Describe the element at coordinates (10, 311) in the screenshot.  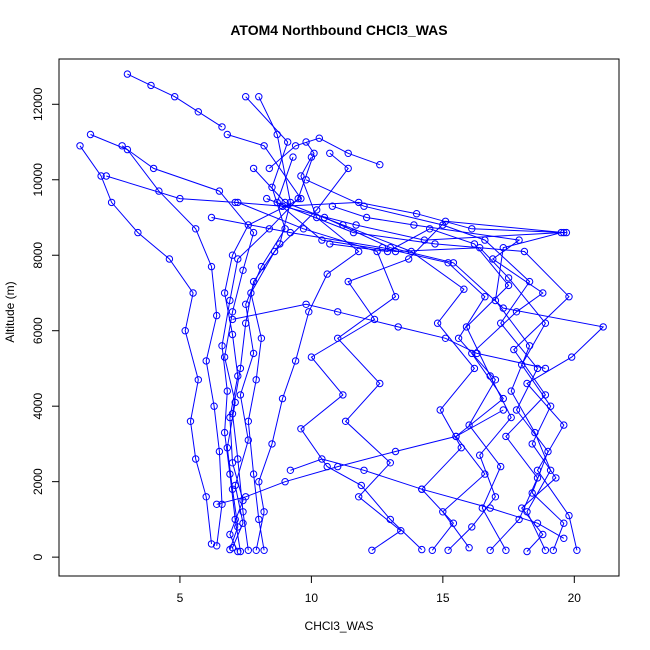
I see `y-axis-label: Altitude (m)` at that location.